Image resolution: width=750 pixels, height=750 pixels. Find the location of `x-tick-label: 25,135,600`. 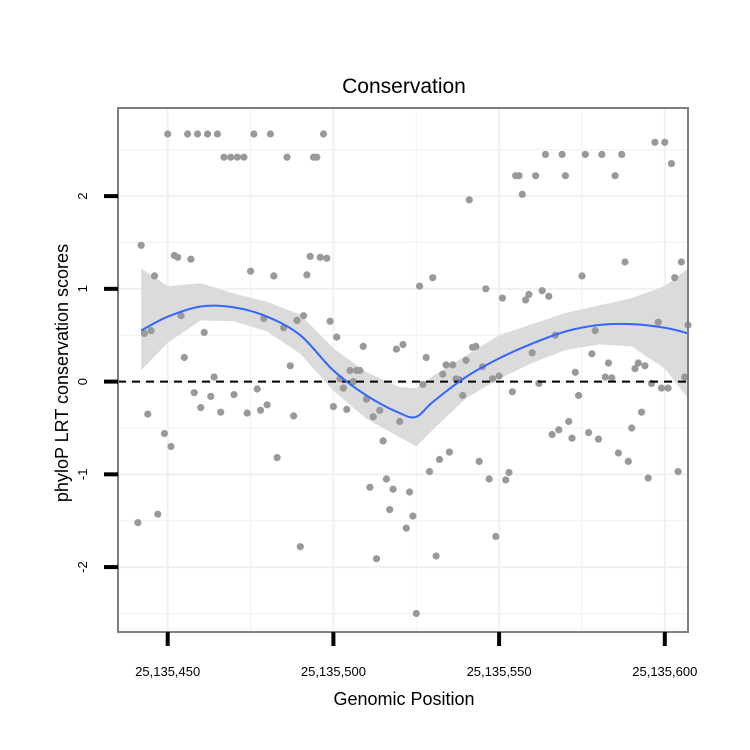

x-tick-label: 25,135,600 is located at coordinates (664, 671).